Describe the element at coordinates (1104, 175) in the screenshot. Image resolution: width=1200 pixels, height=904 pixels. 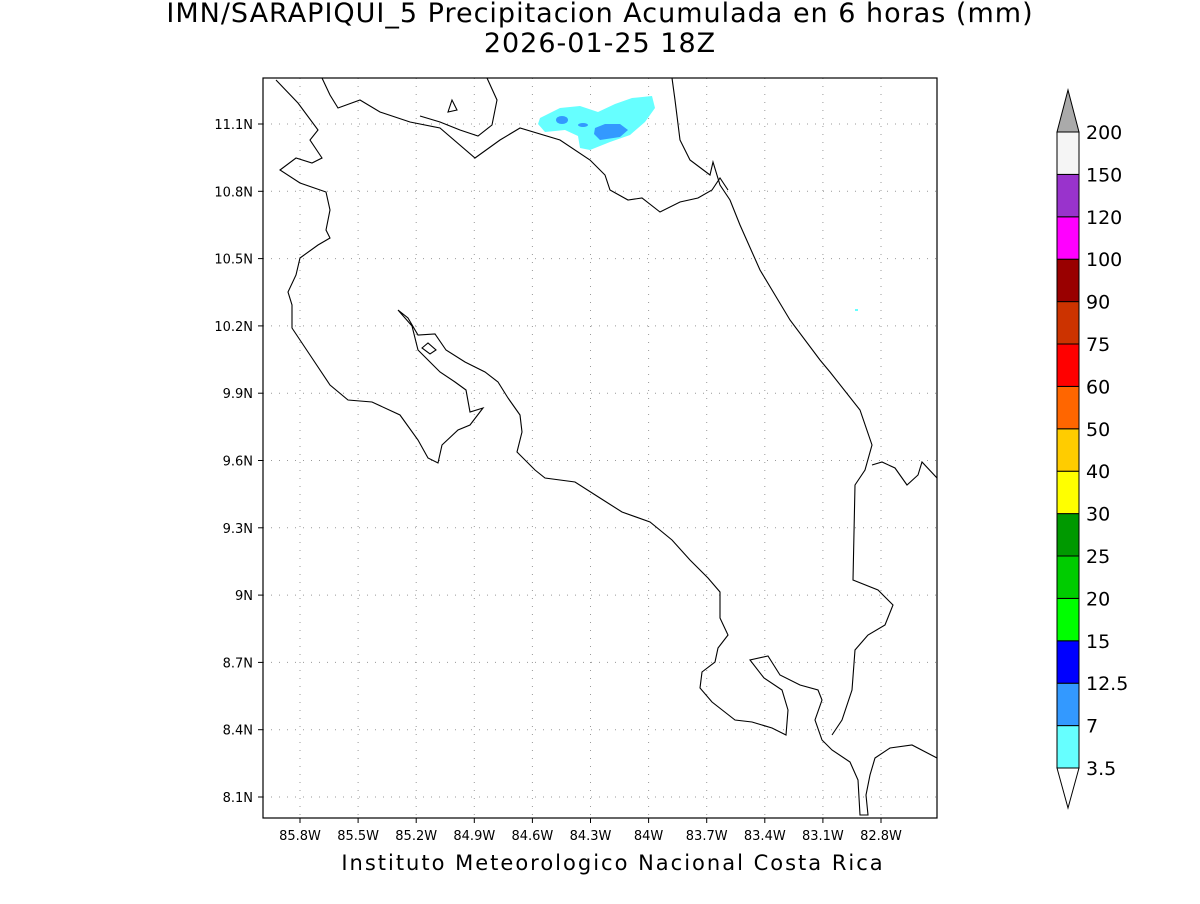
I see `colorbar-label: 150` at that location.